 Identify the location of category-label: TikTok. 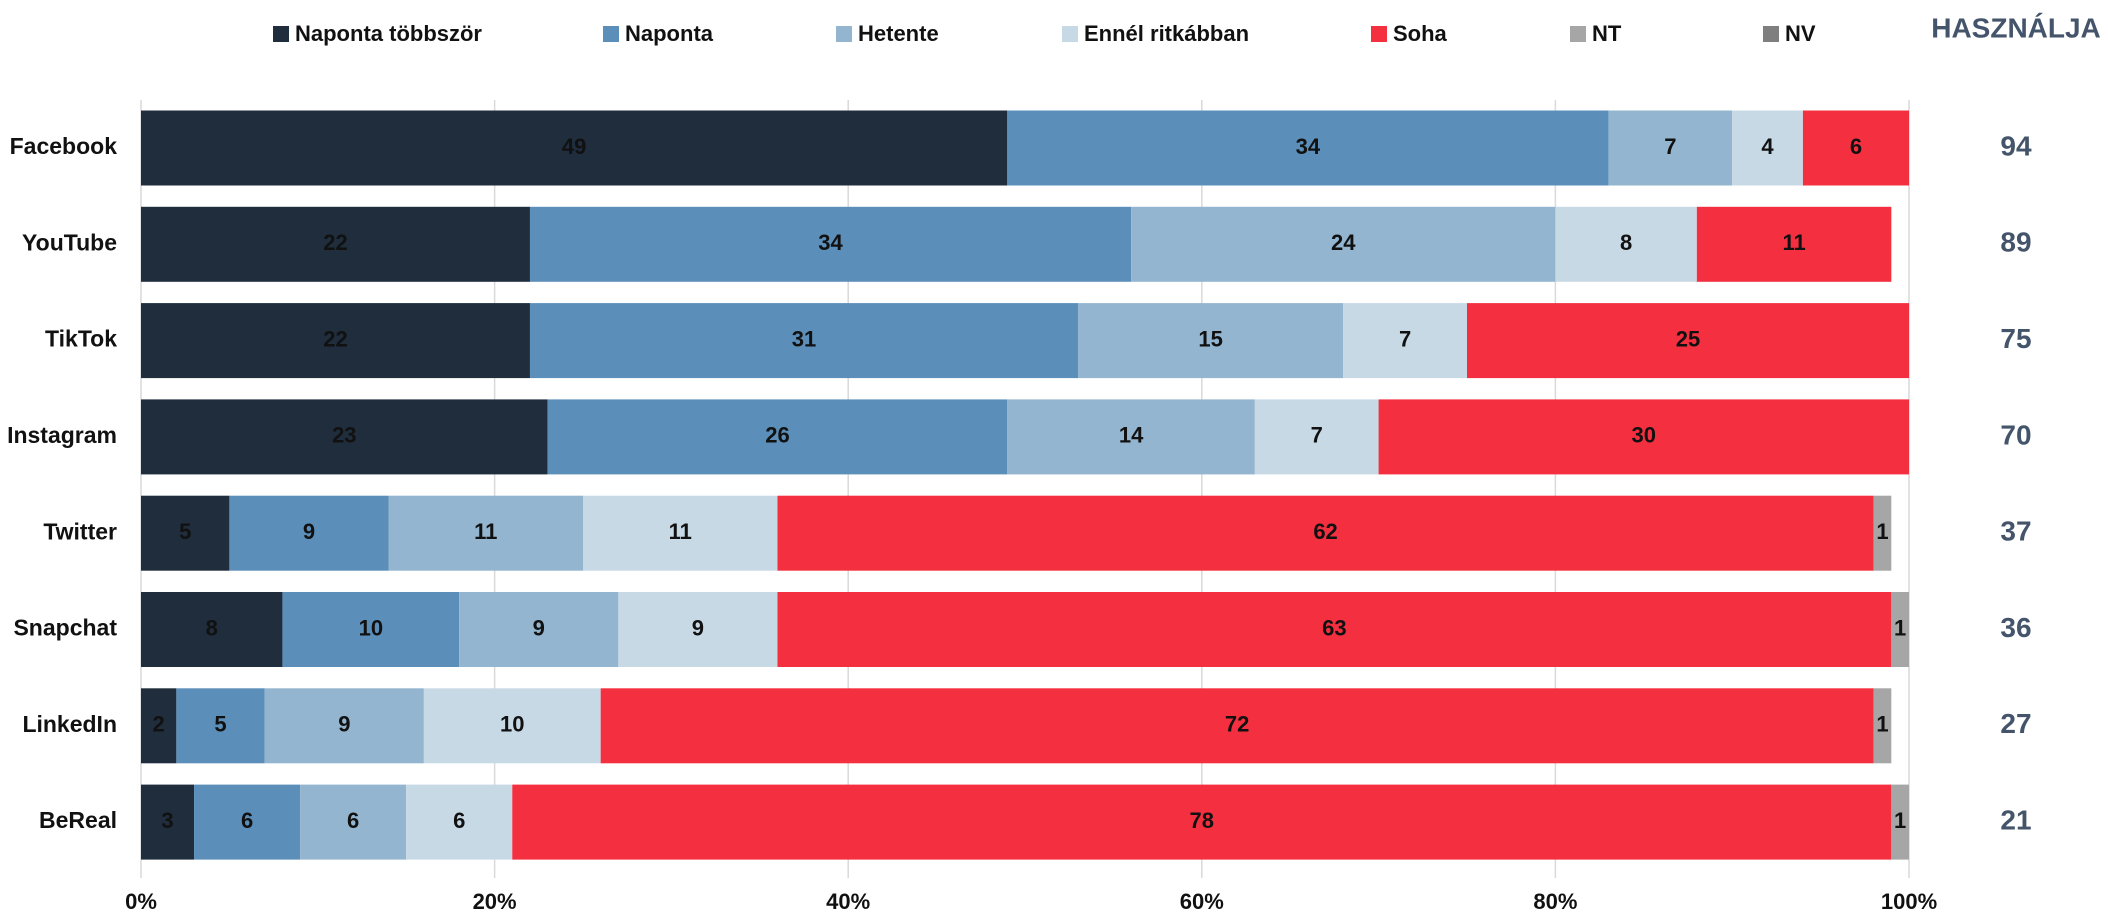
(81, 339).